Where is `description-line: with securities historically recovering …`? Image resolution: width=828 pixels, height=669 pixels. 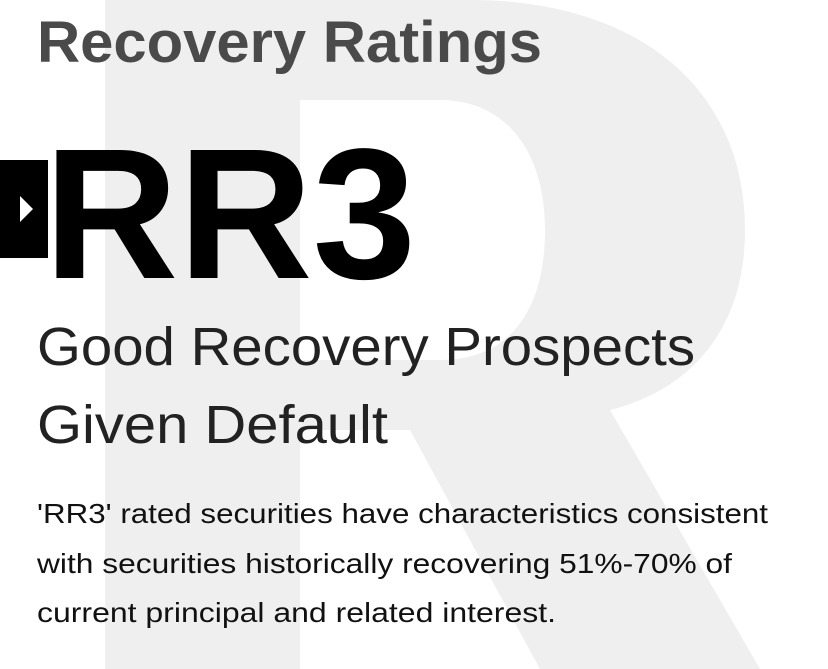 description-line: with securities historically recovering … is located at coordinates (384, 563).